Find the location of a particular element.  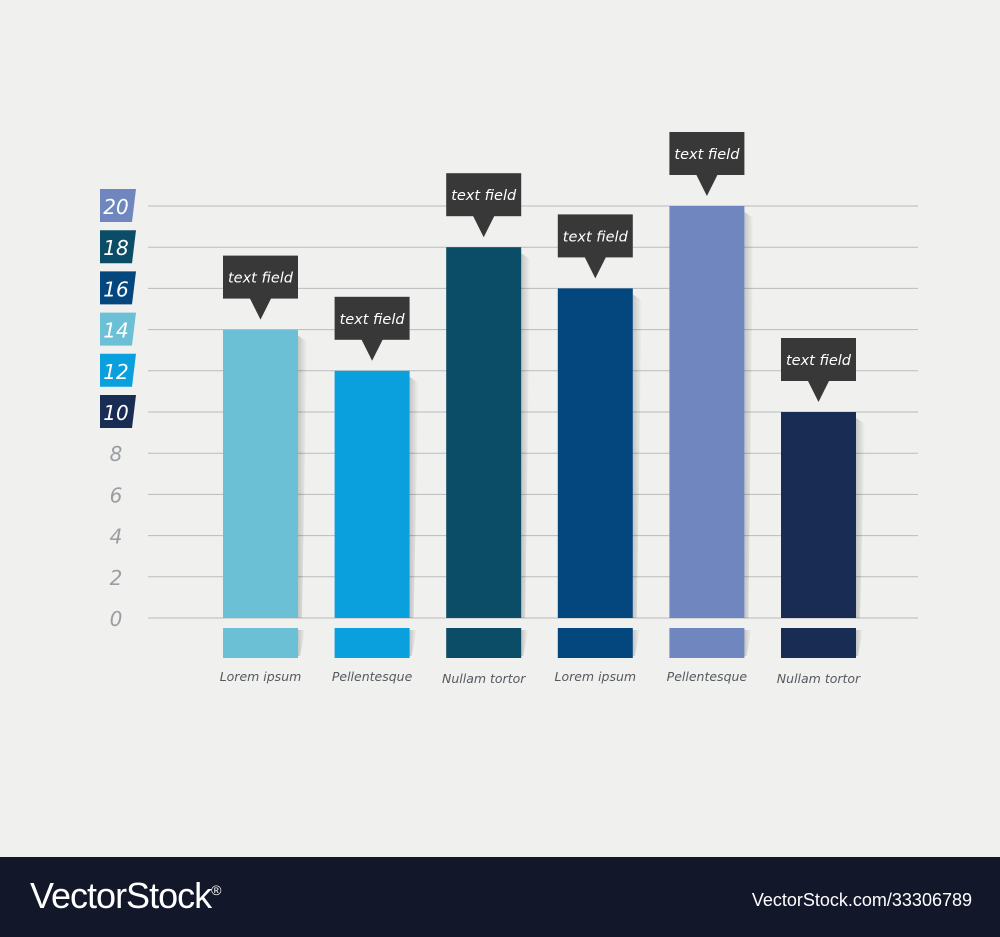

y-tick-label: 10 is located at coordinates (115, 413).